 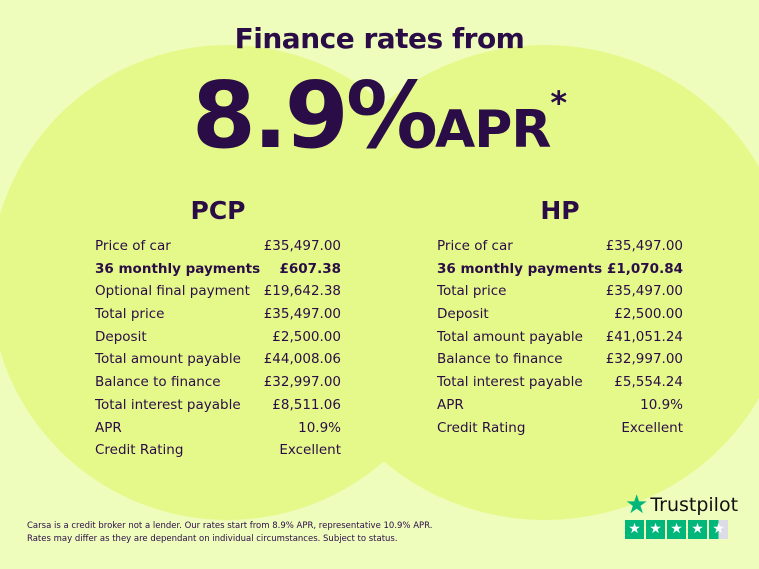 I want to click on table-row: Total interest payable £8,511.06, so click(x=218, y=405).